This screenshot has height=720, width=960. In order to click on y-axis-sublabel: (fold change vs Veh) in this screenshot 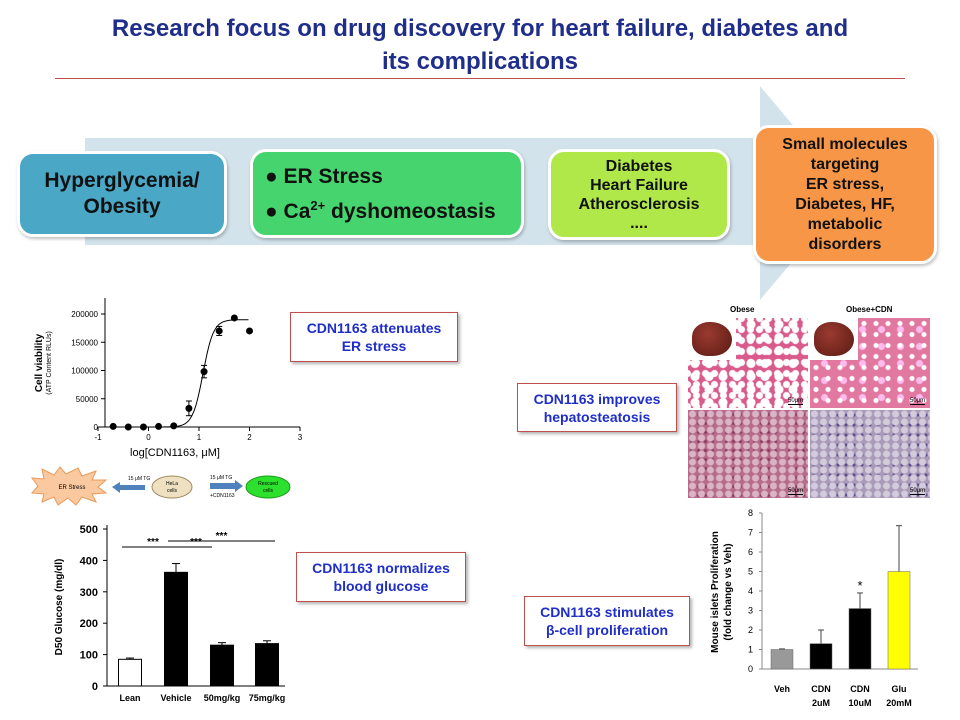, I will do `click(728, 591)`.